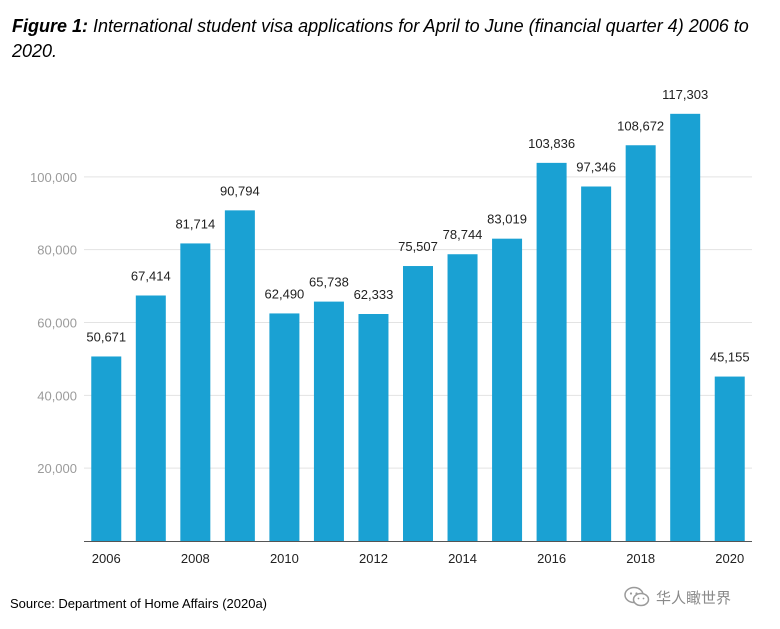  What do you see at coordinates (106, 336) in the screenshot?
I see `value-label: 50,671` at bounding box center [106, 336].